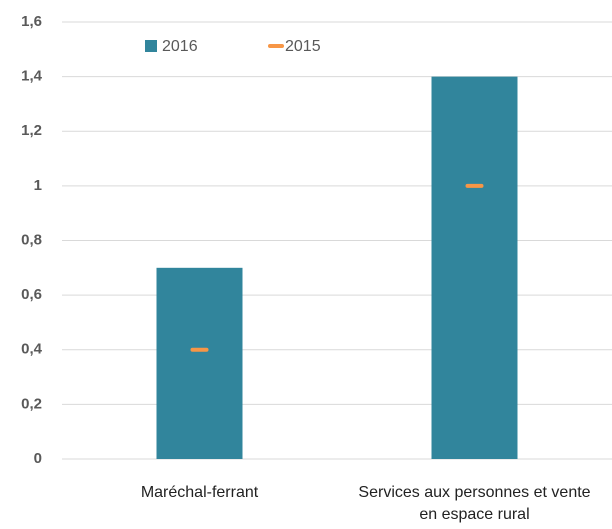  Describe the element at coordinates (180, 46) in the screenshot. I see `legend-label: 2016` at that location.